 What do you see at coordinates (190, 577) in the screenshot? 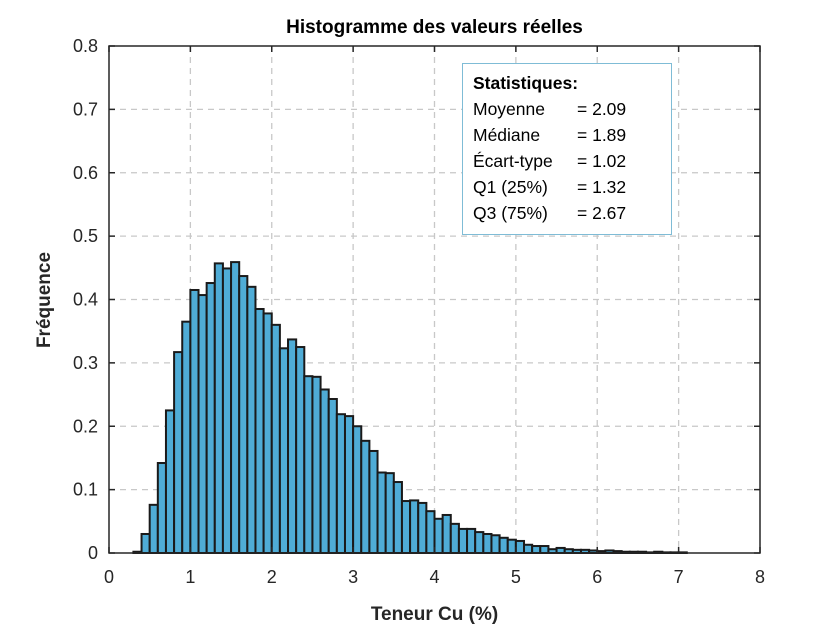
I see `x-tick-label: 1` at bounding box center [190, 577].